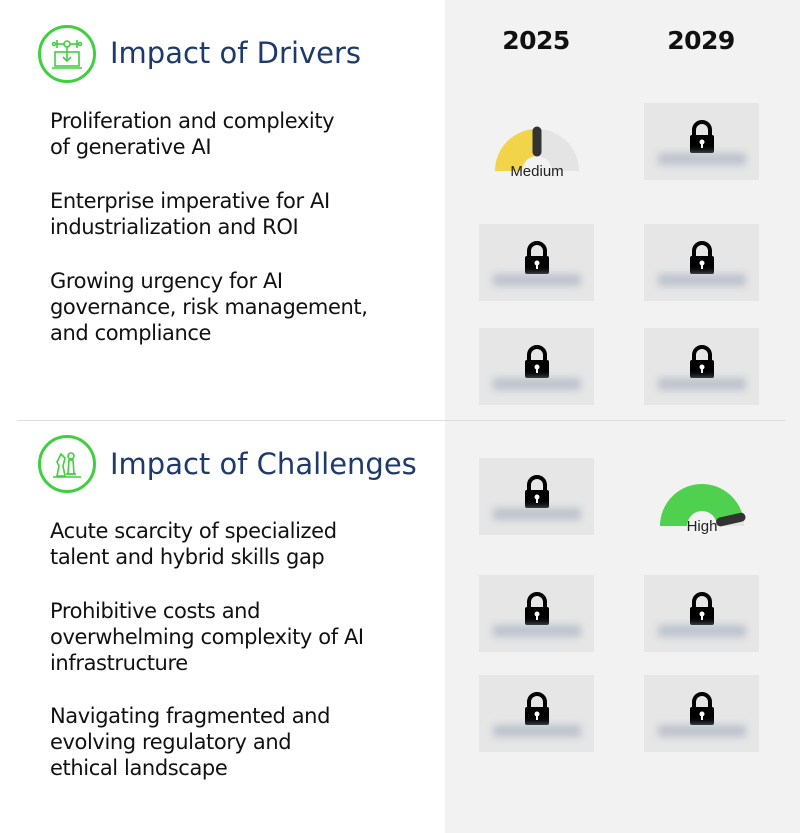 The width and height of the screenshot is (800, 833). I want to click on label-line: Growing urgency for AI, so click(166, 281).